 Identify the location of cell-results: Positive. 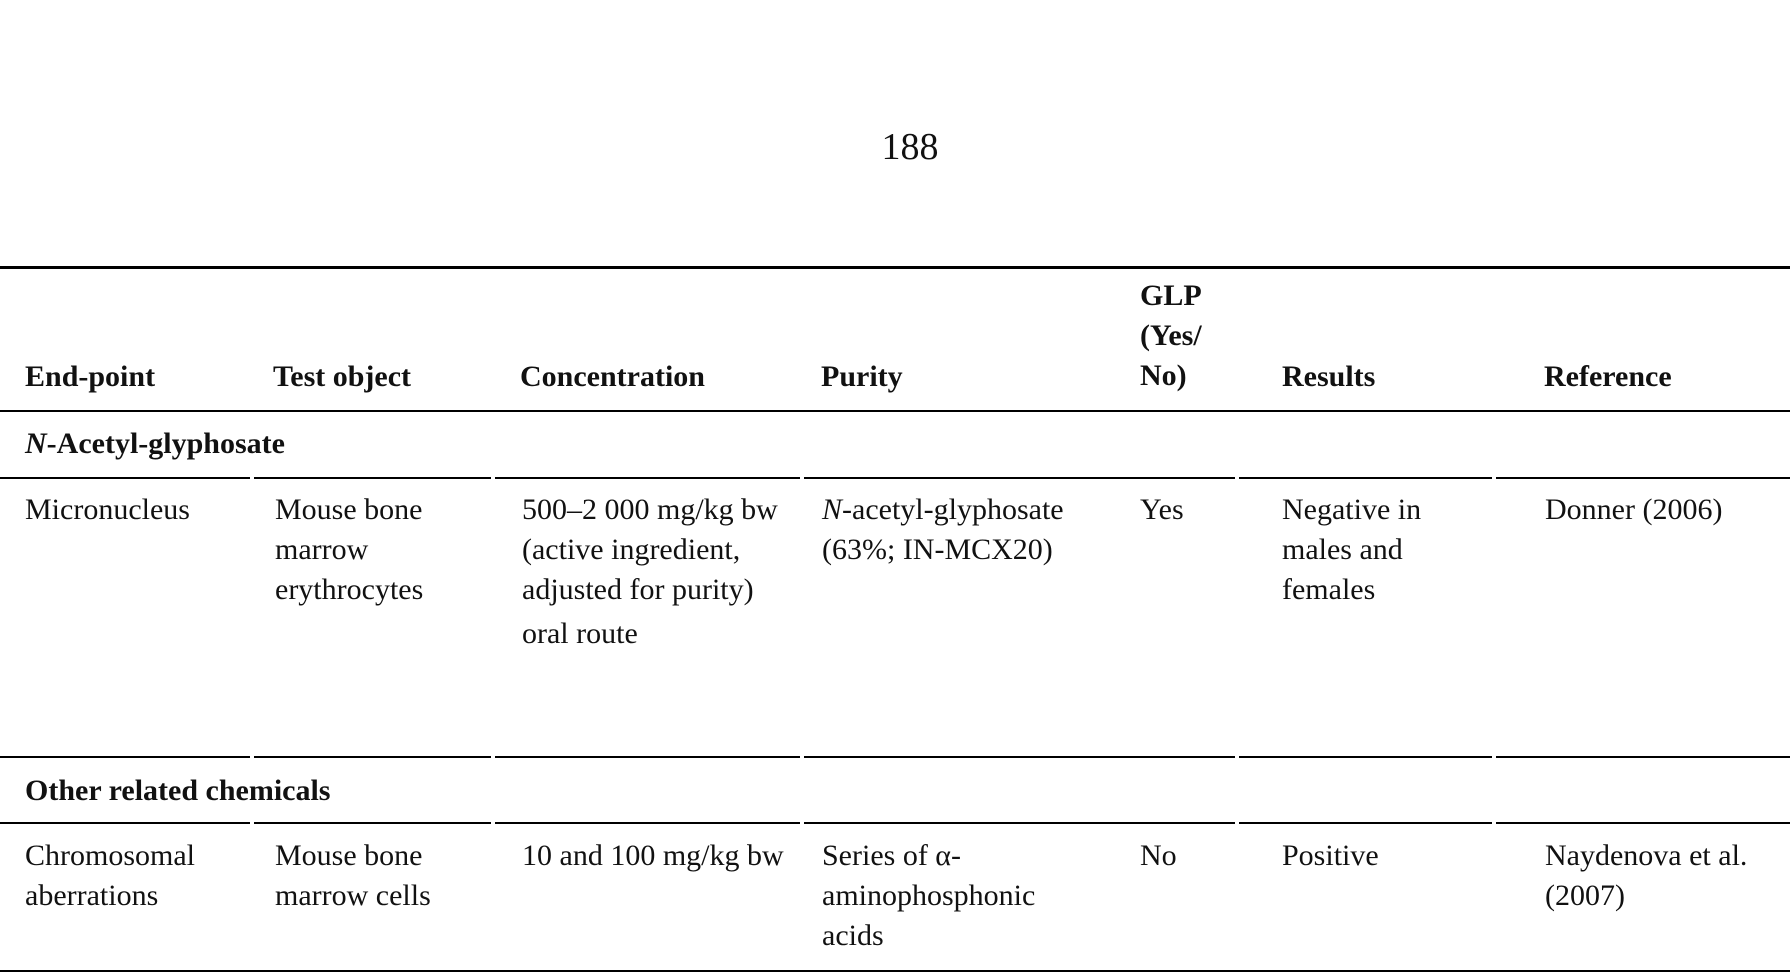
(1330, 855).